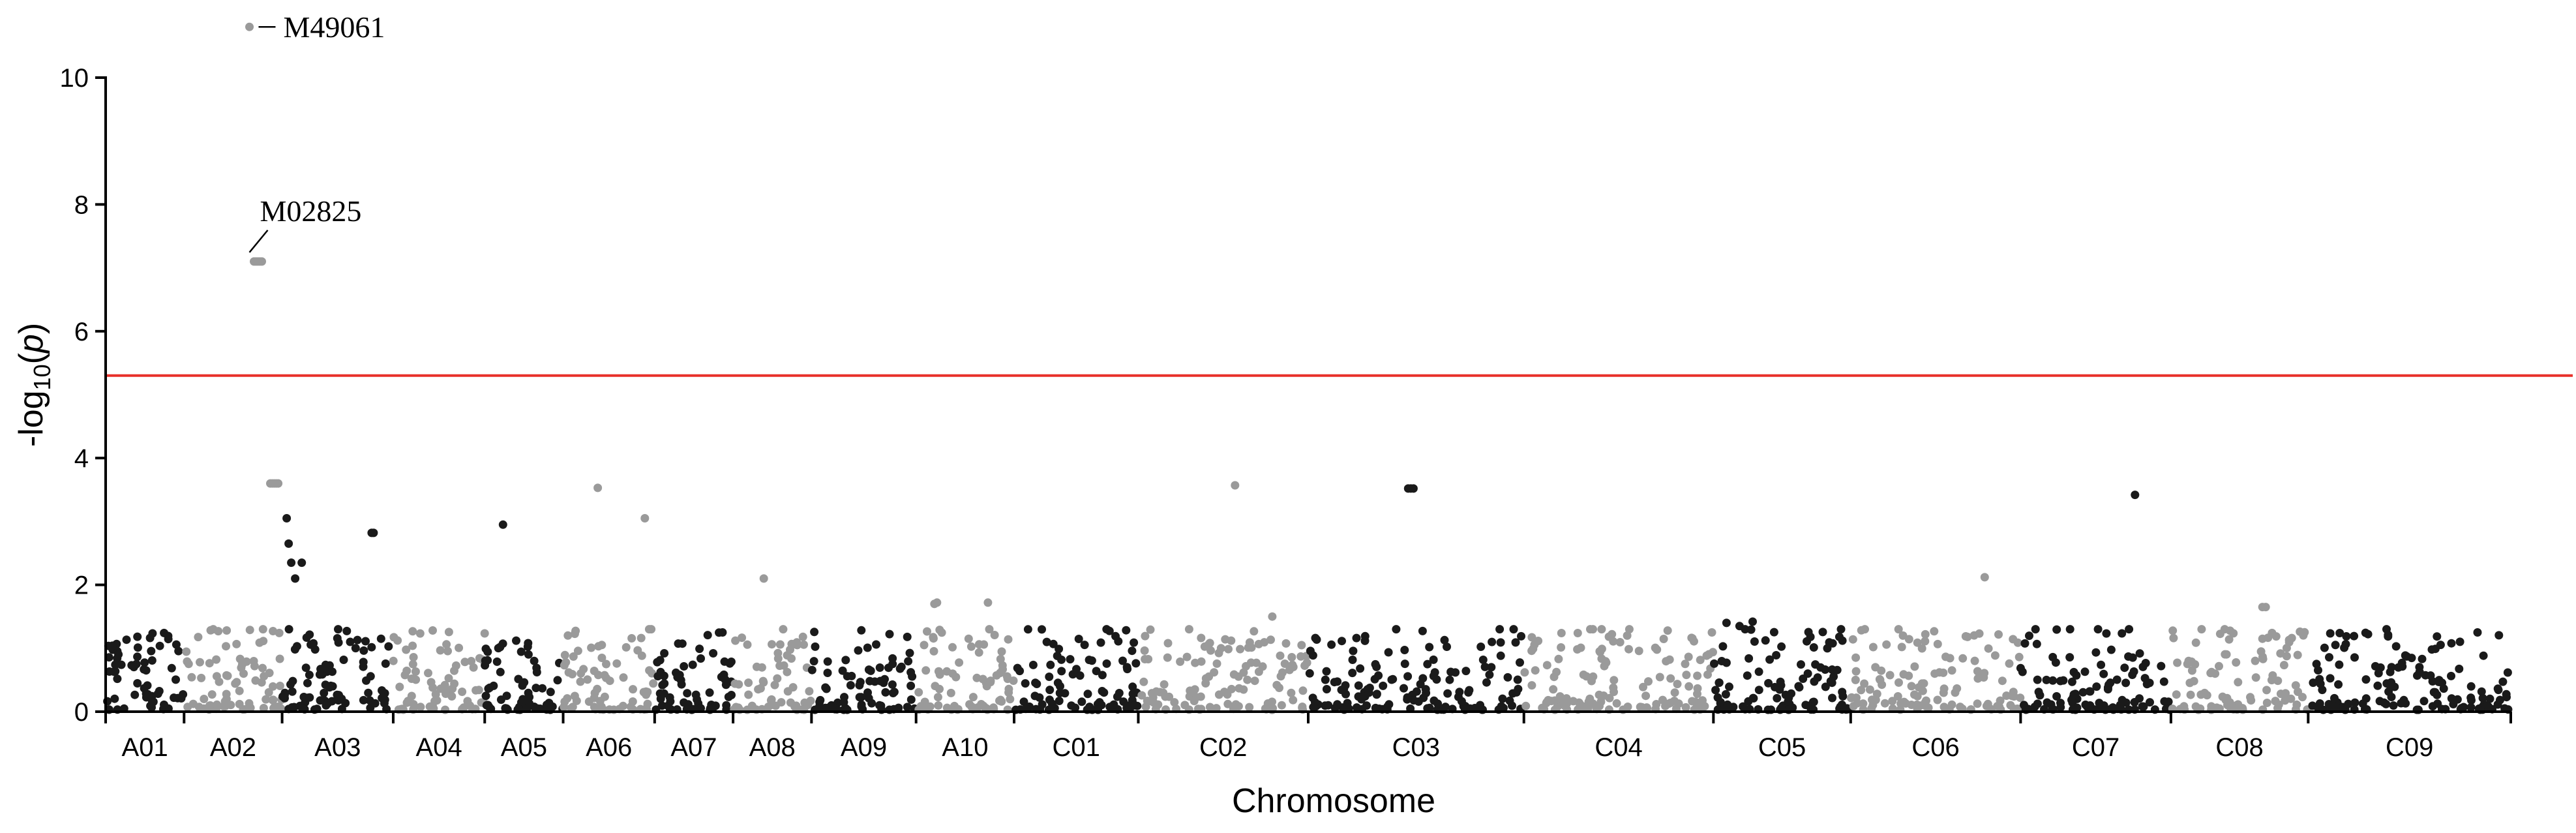  Describe the element at coordinates (74, 78) in the screenshot. I see `y-tick-label: 10` at that location.